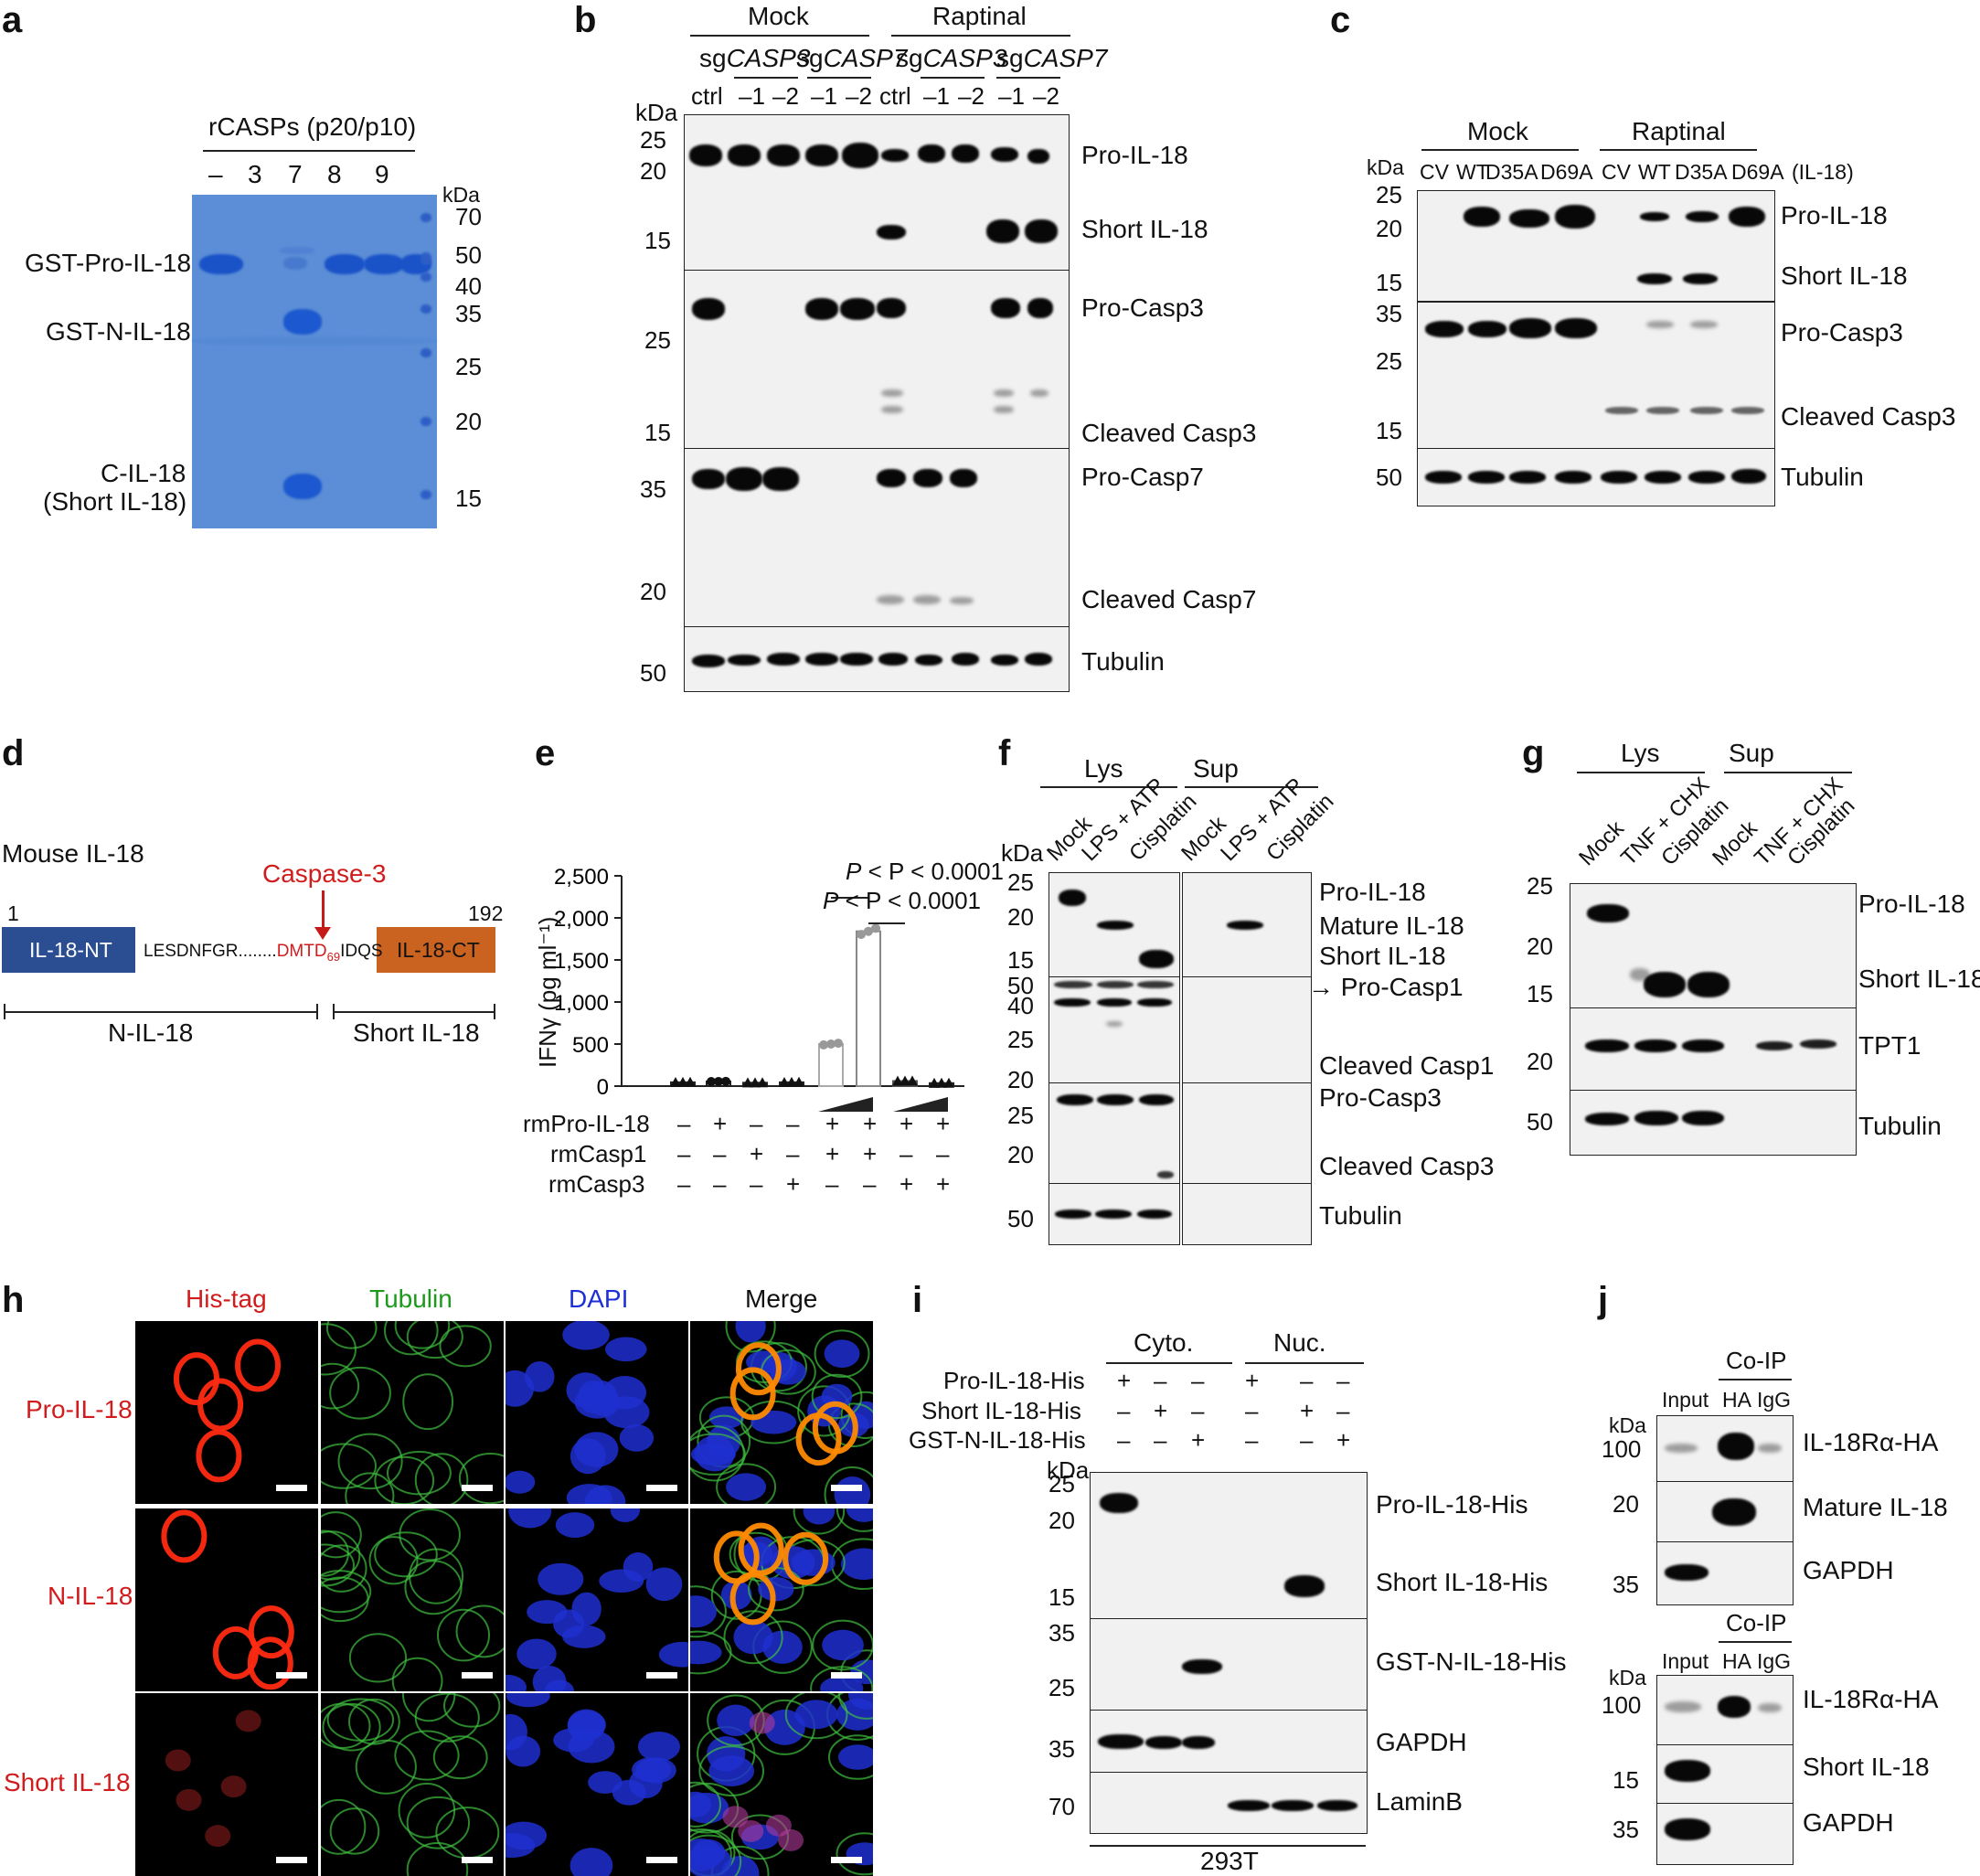 This screenshot has width=1980, height=1876. I want to click on lane-label: 9, so click(382, 174).